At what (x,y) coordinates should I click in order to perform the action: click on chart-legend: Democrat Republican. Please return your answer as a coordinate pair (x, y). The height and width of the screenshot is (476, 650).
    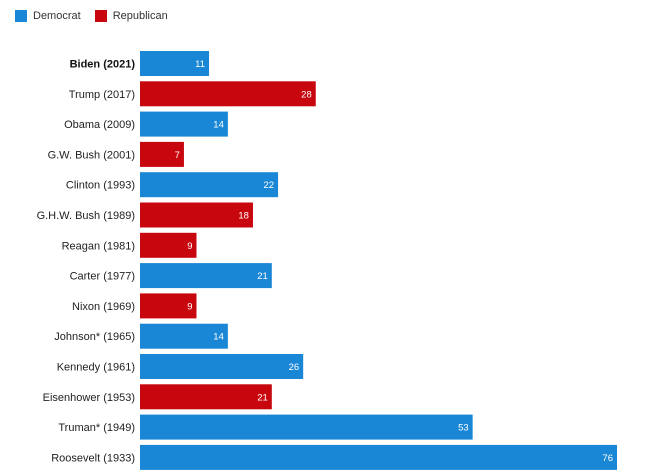
    Looking at the image, I should click on (98, 16).